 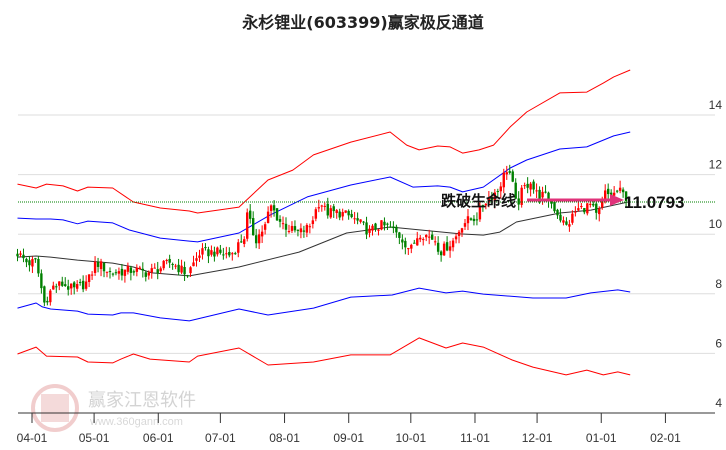 I want to click on x-tick-label: 04-01, so click(x=32, y=438).